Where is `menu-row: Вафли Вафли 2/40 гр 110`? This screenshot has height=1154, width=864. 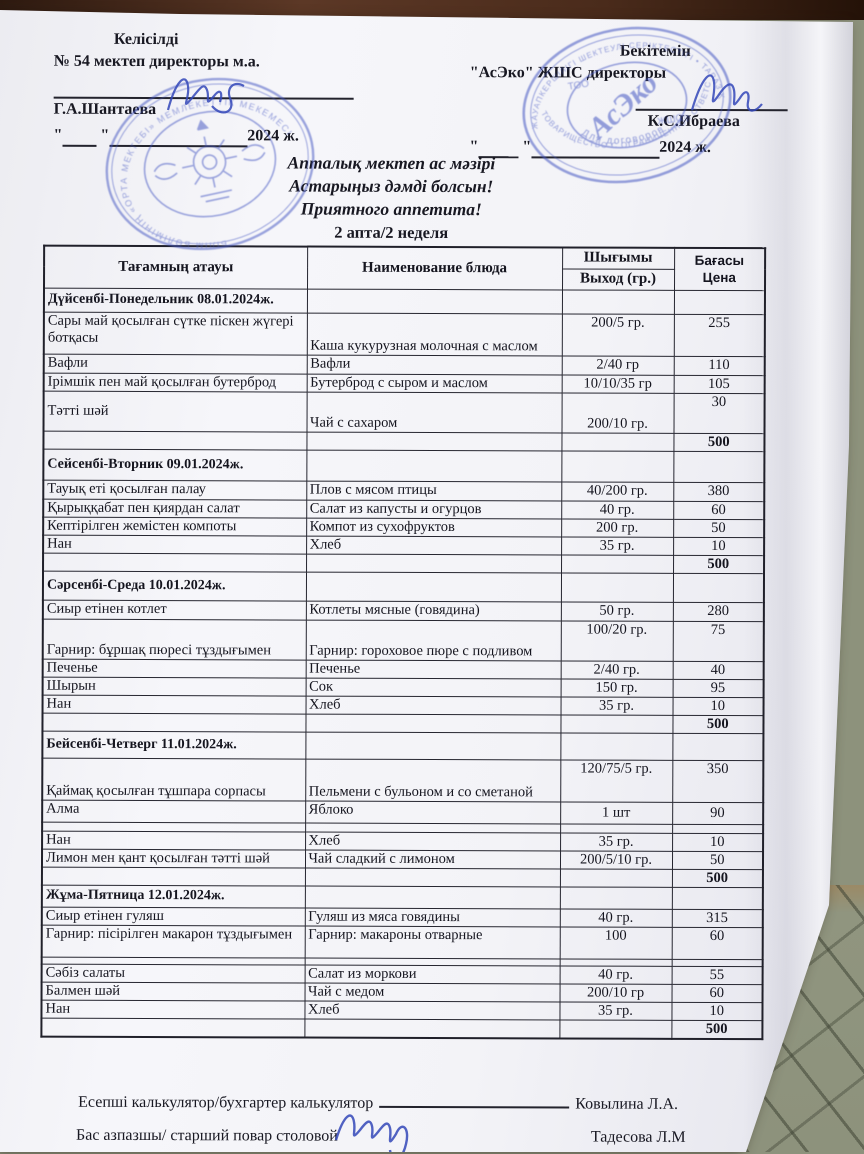
menu-row: Вафли Вафли 2/40 гр 110 is located at coordinates (404, 364).